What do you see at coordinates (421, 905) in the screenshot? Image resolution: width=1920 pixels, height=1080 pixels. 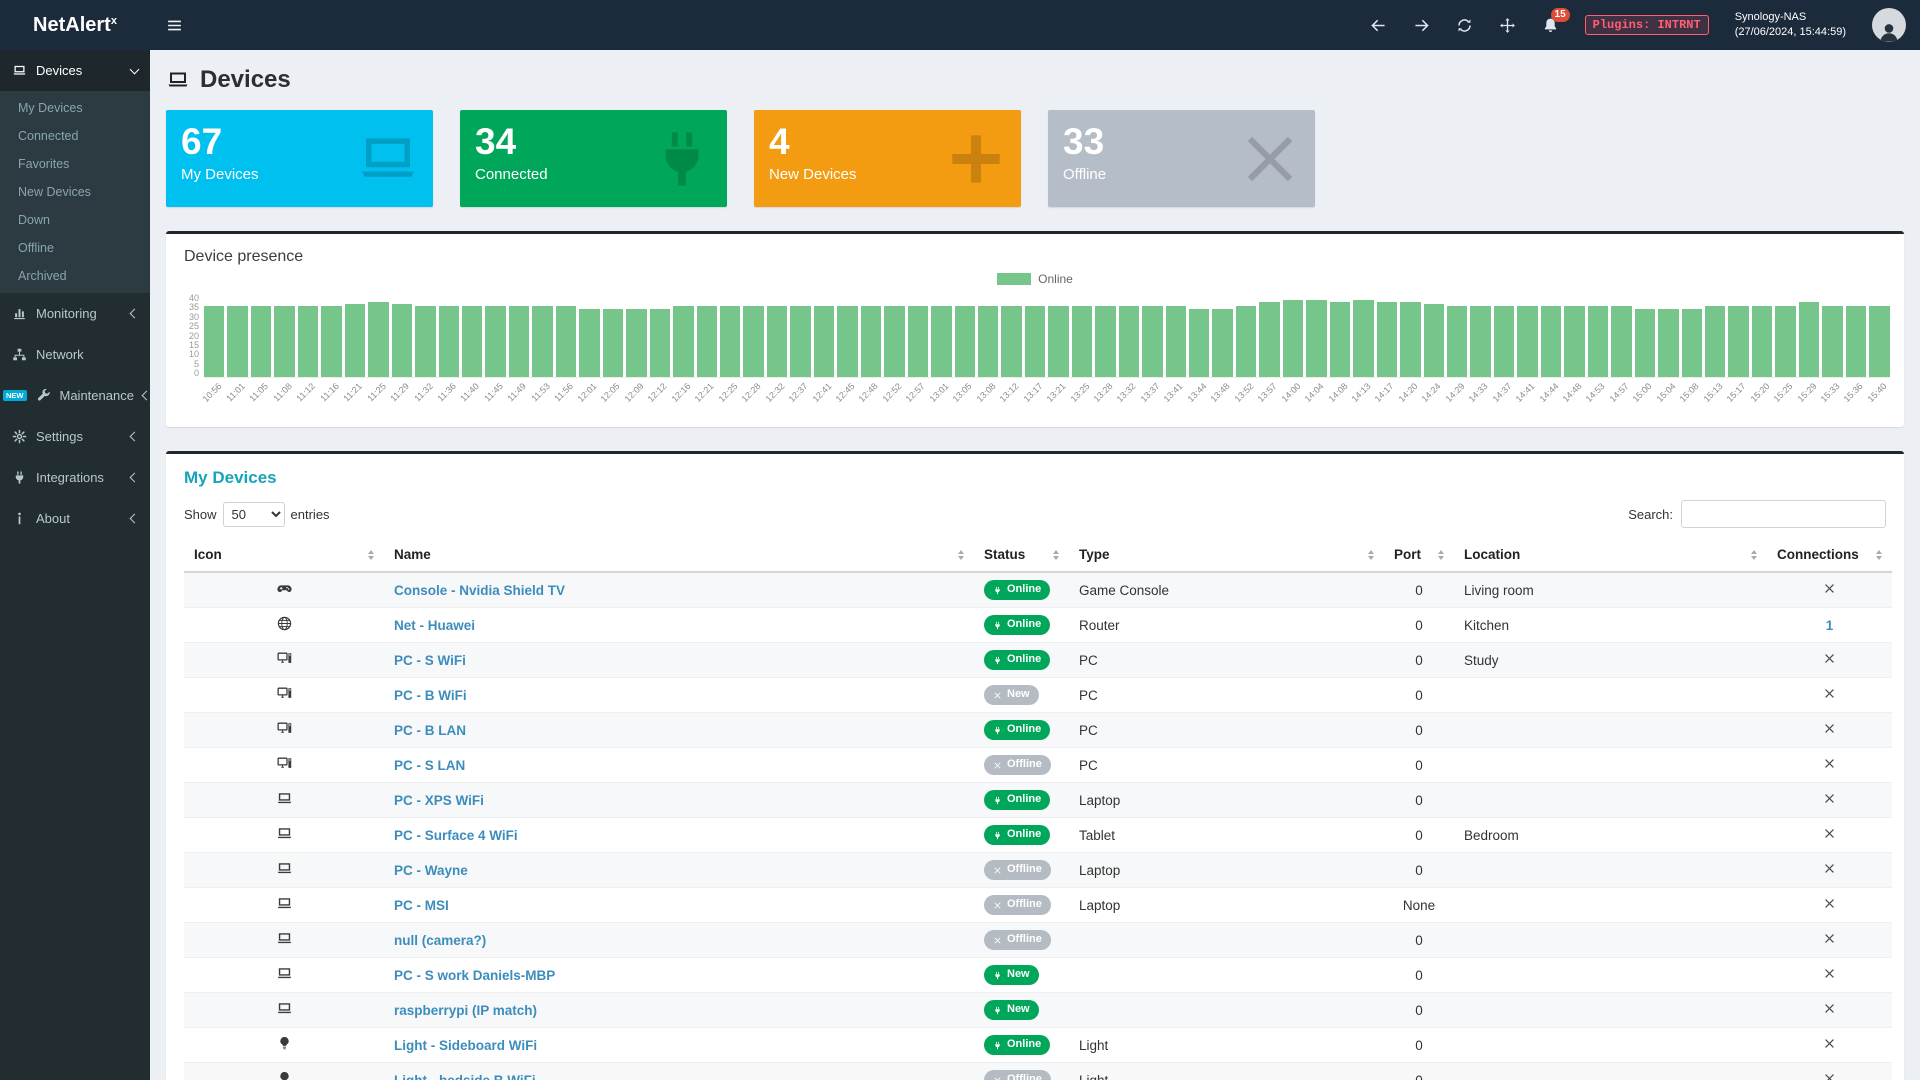 I see `device-name-link: PC - MSI` at bounding box center [421, 905].